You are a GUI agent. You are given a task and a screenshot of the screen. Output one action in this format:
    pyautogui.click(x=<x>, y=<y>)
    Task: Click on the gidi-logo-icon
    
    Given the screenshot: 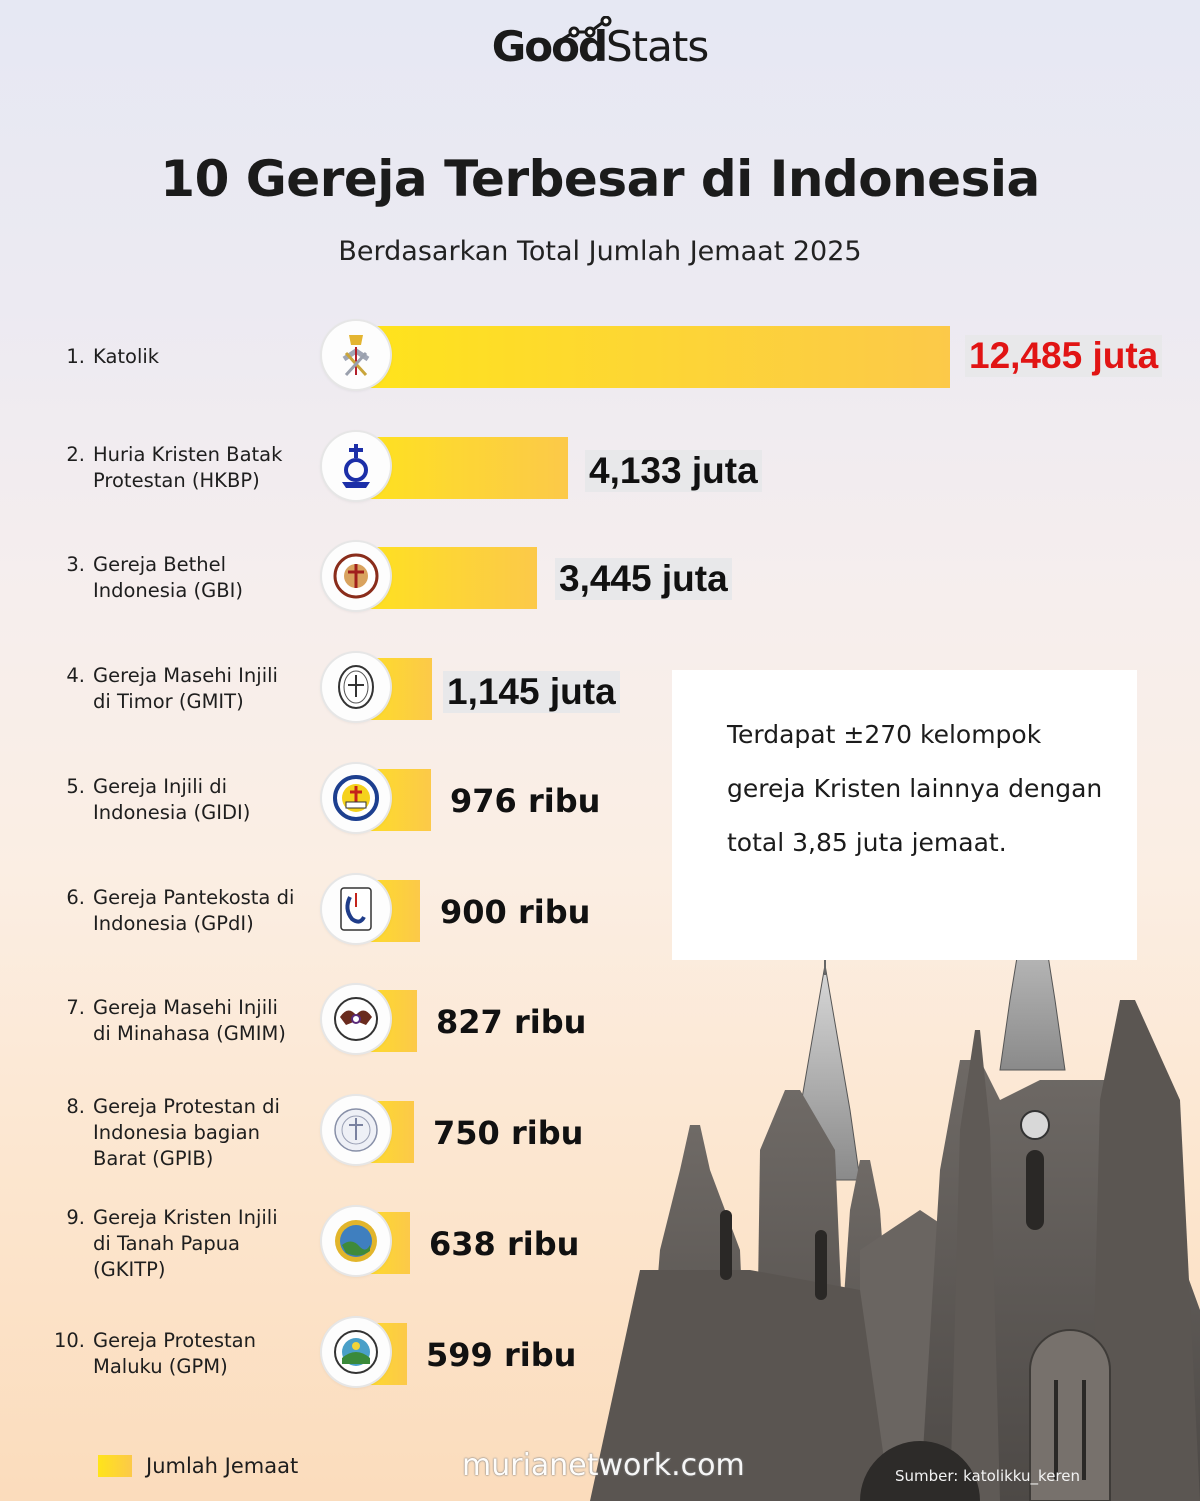 What is the action you would take?
    pyautogui.click(x=356, y=798)
    